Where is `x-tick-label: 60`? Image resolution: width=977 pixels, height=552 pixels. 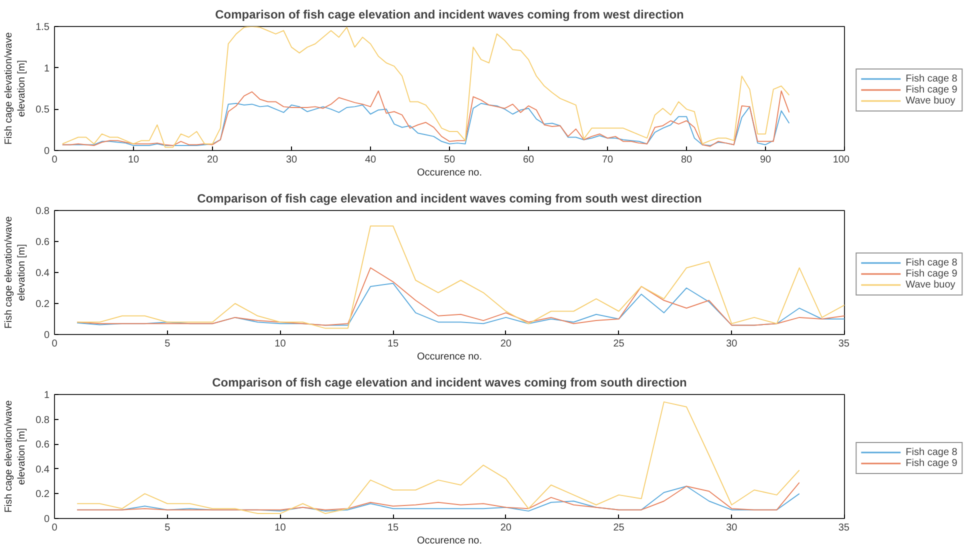 x-tick-label: 60 is located at coordinates (528, 160).